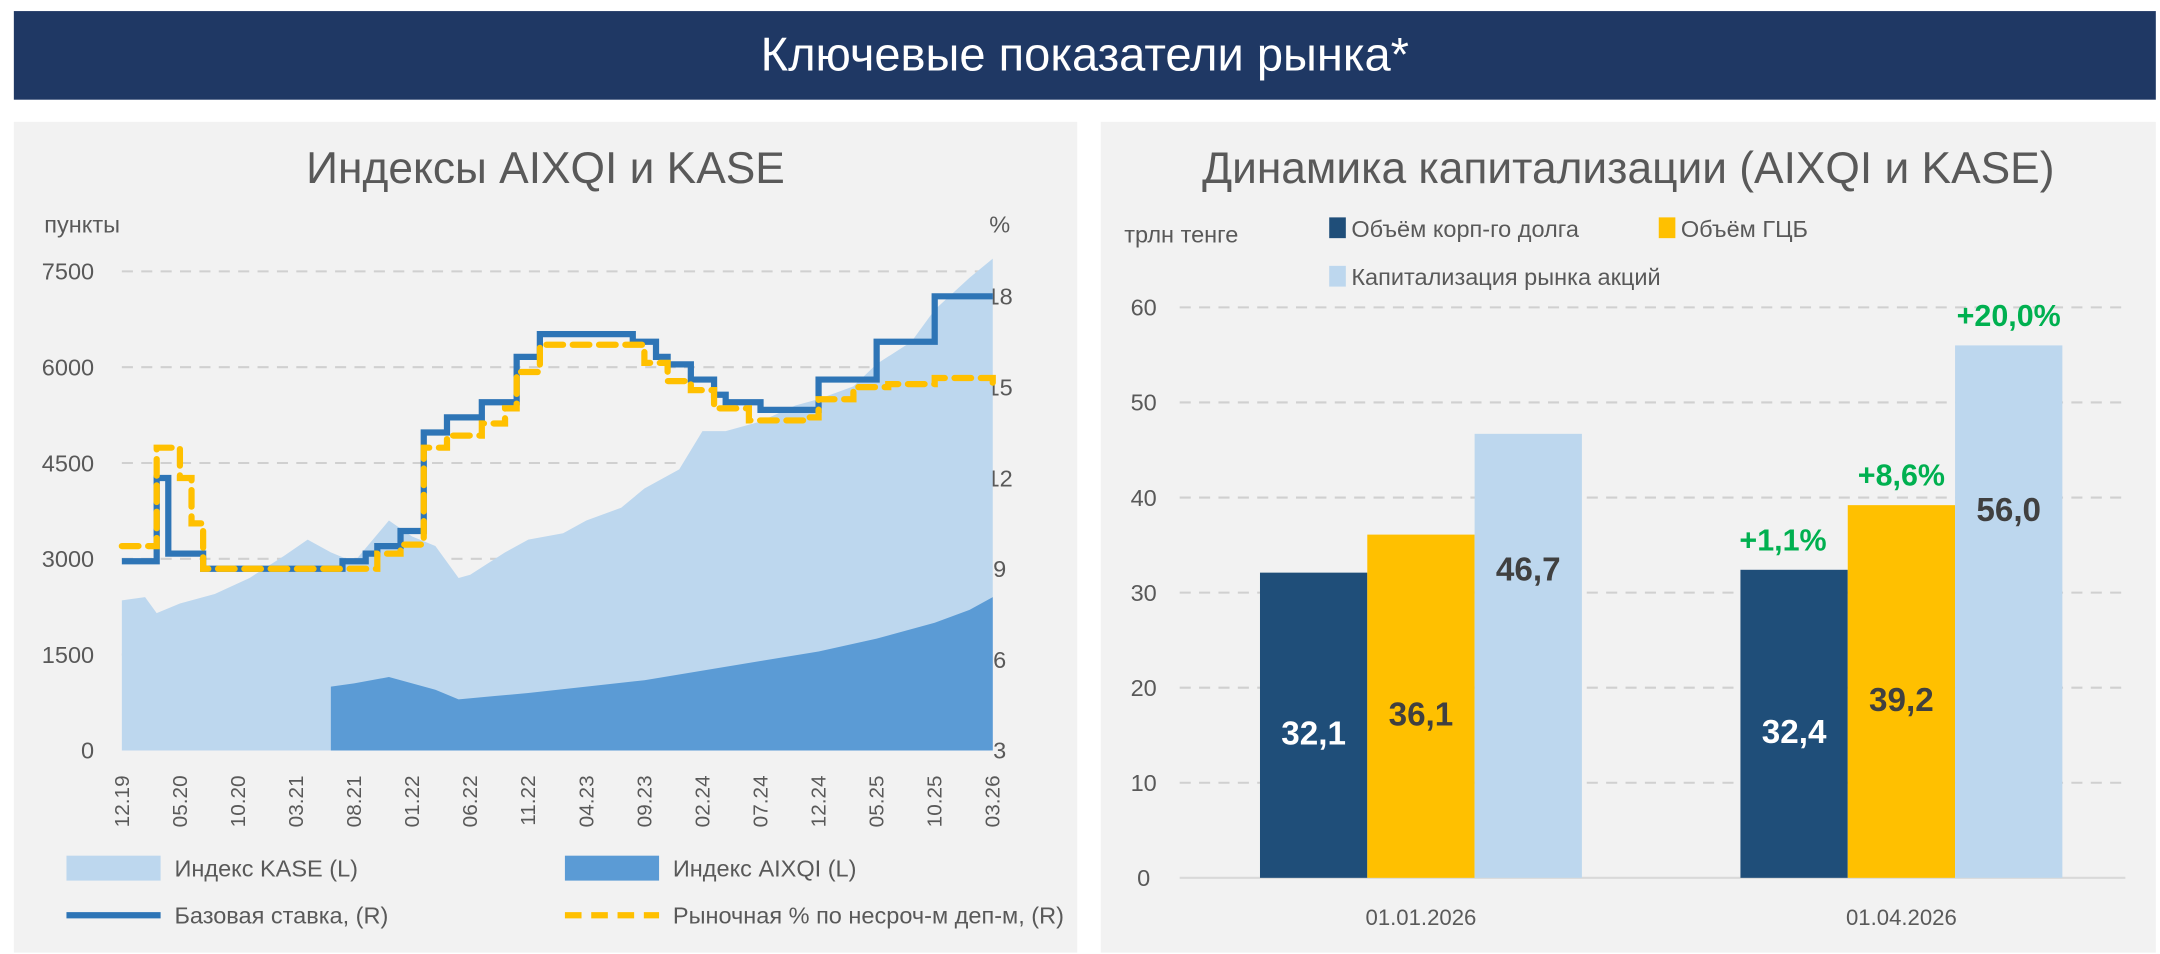  I want to click on legend-label: Базовая ставка, (R), so click(281, 916).